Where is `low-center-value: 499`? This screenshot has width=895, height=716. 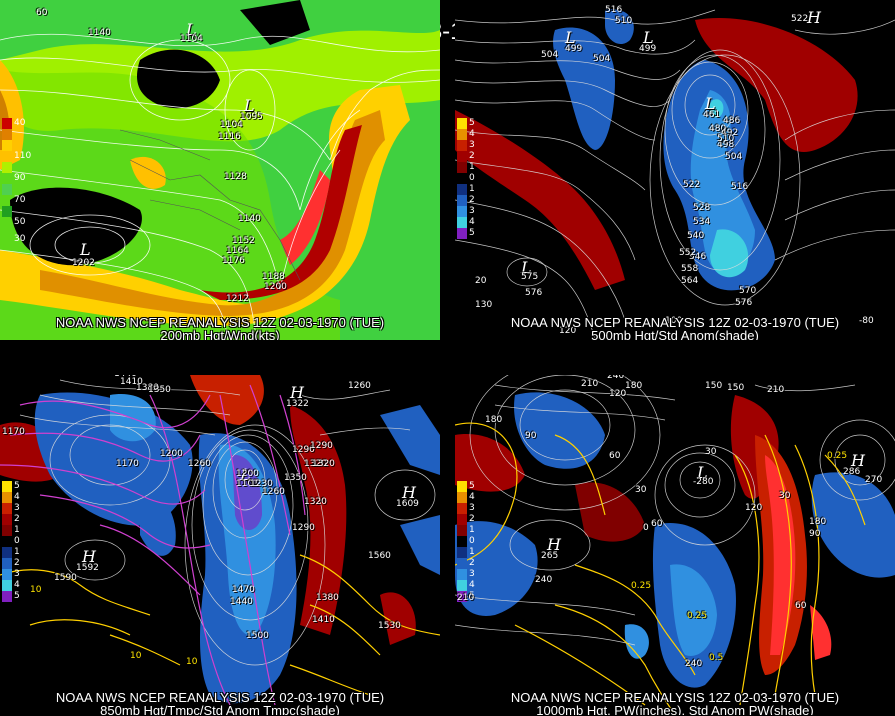 low-center-value: 499 is located at coordinates (574, 49).